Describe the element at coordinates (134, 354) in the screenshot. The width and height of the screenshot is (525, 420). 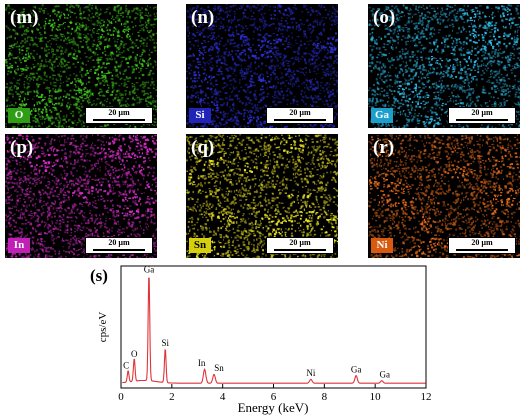
I see `peak-label-O: O` at that location.